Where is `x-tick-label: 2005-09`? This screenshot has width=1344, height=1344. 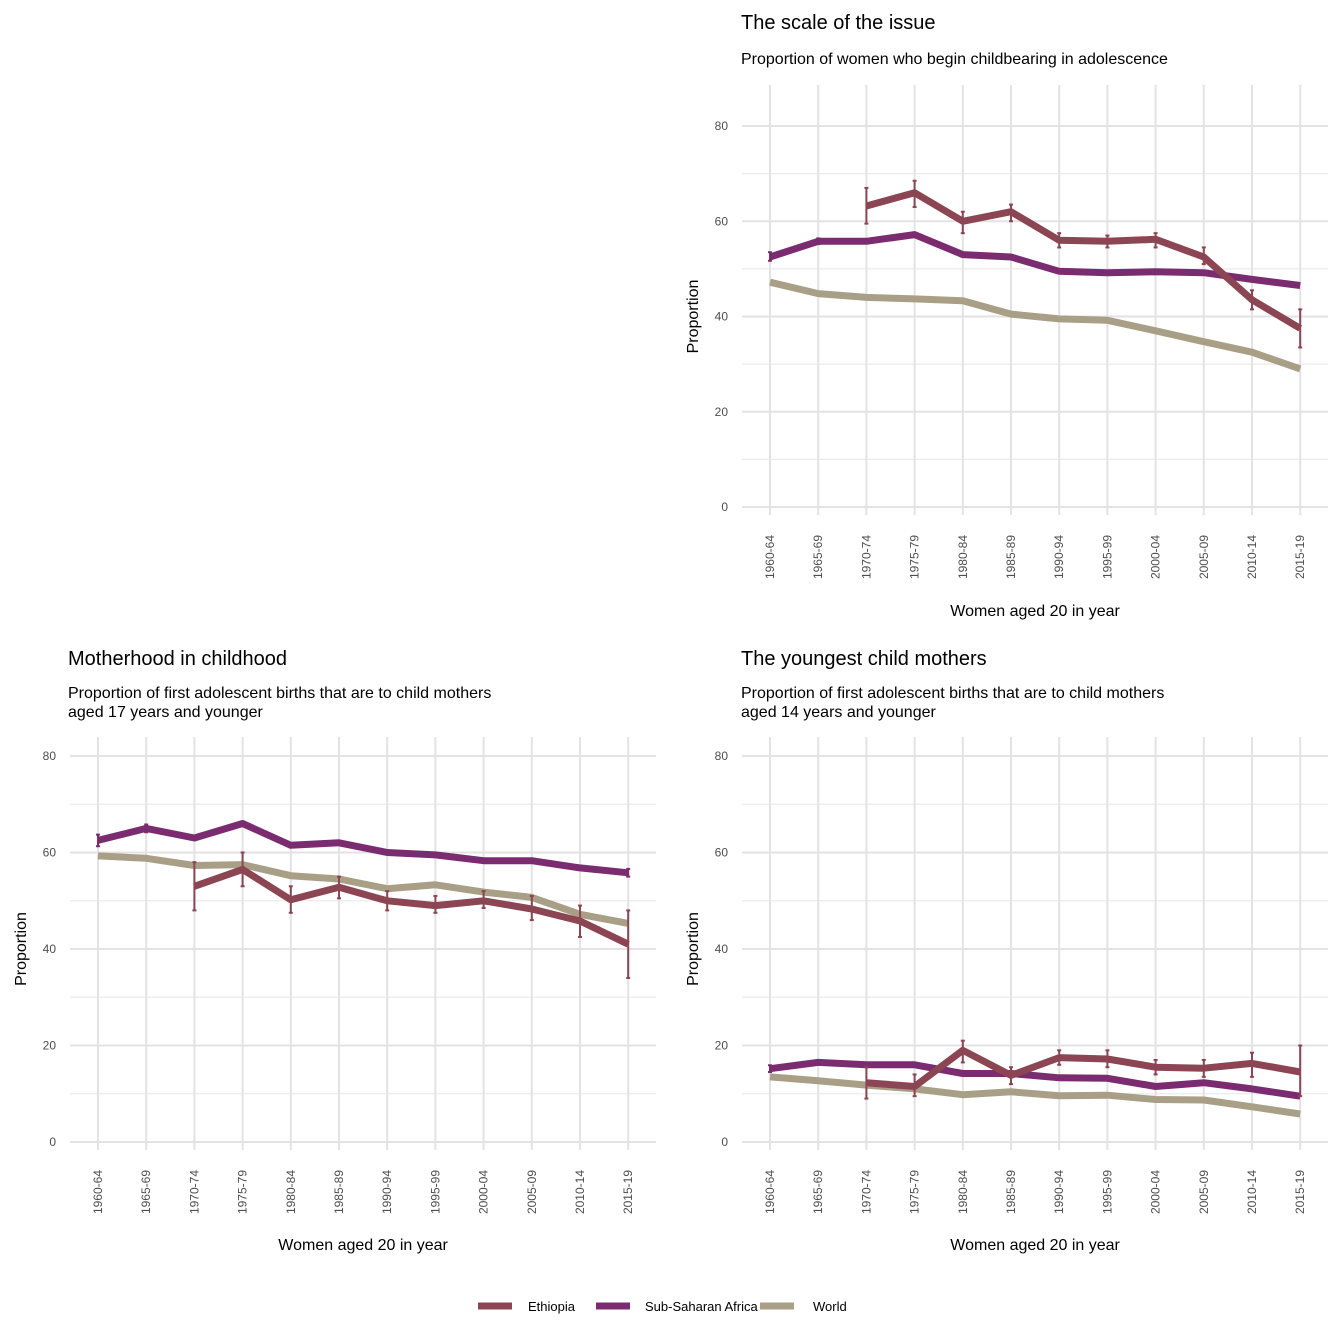
x-tick-label: 2005-09 is located at coordinates (1204, 557).